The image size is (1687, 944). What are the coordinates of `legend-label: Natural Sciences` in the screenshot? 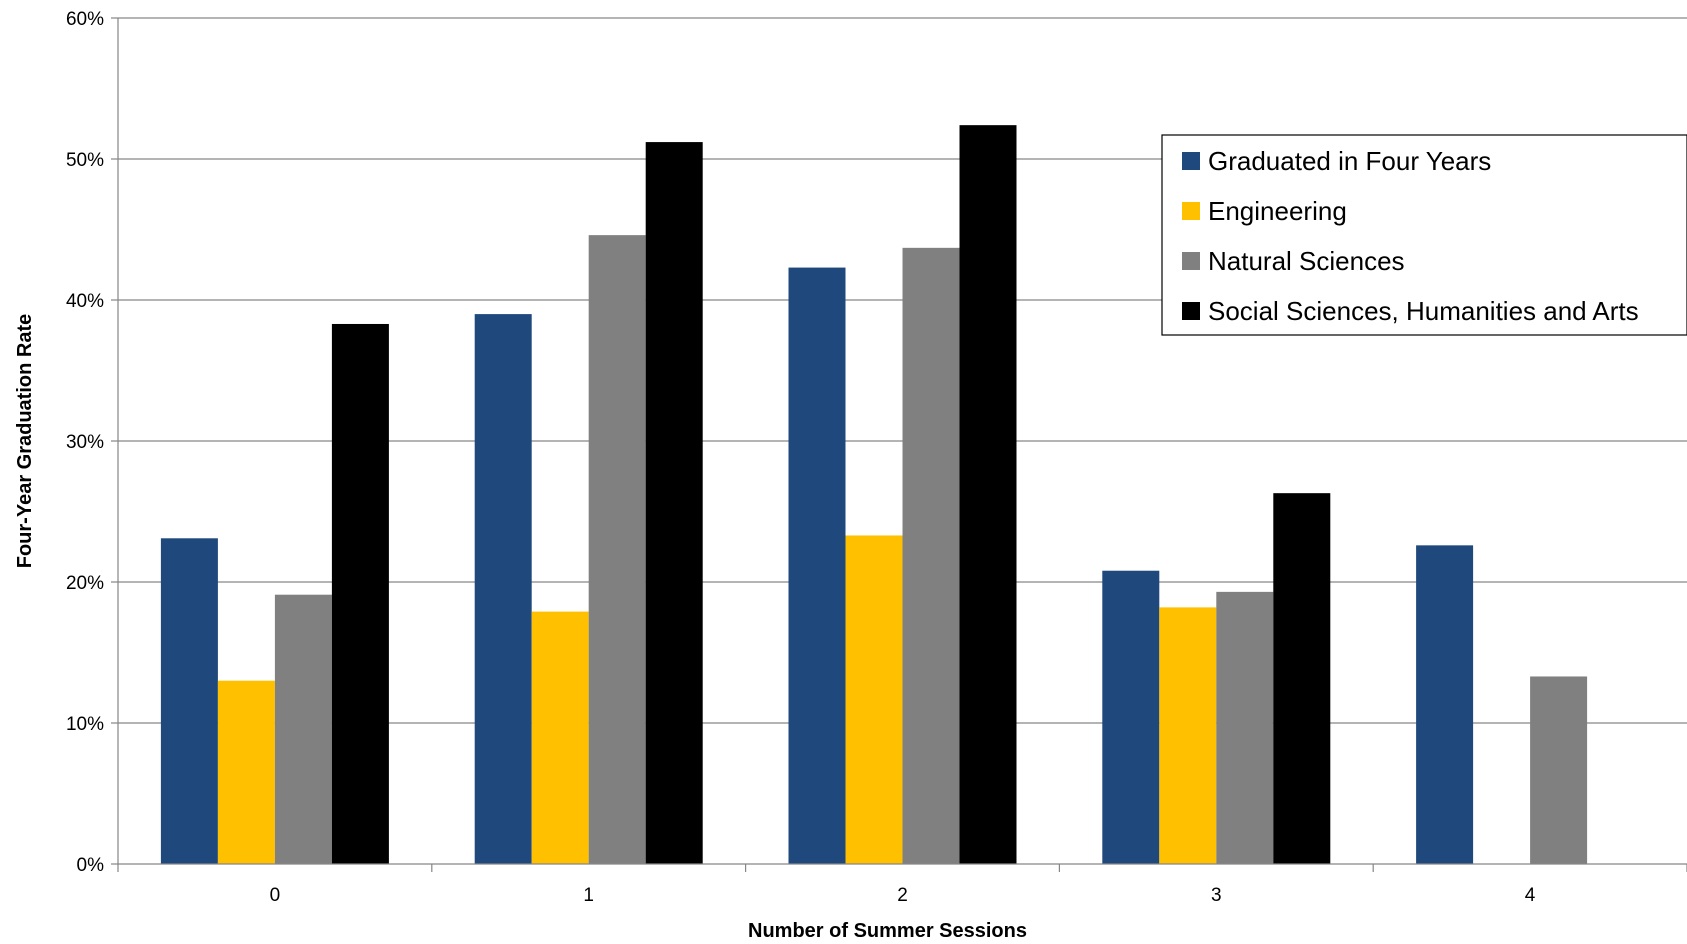 It's located at (1306, 261).